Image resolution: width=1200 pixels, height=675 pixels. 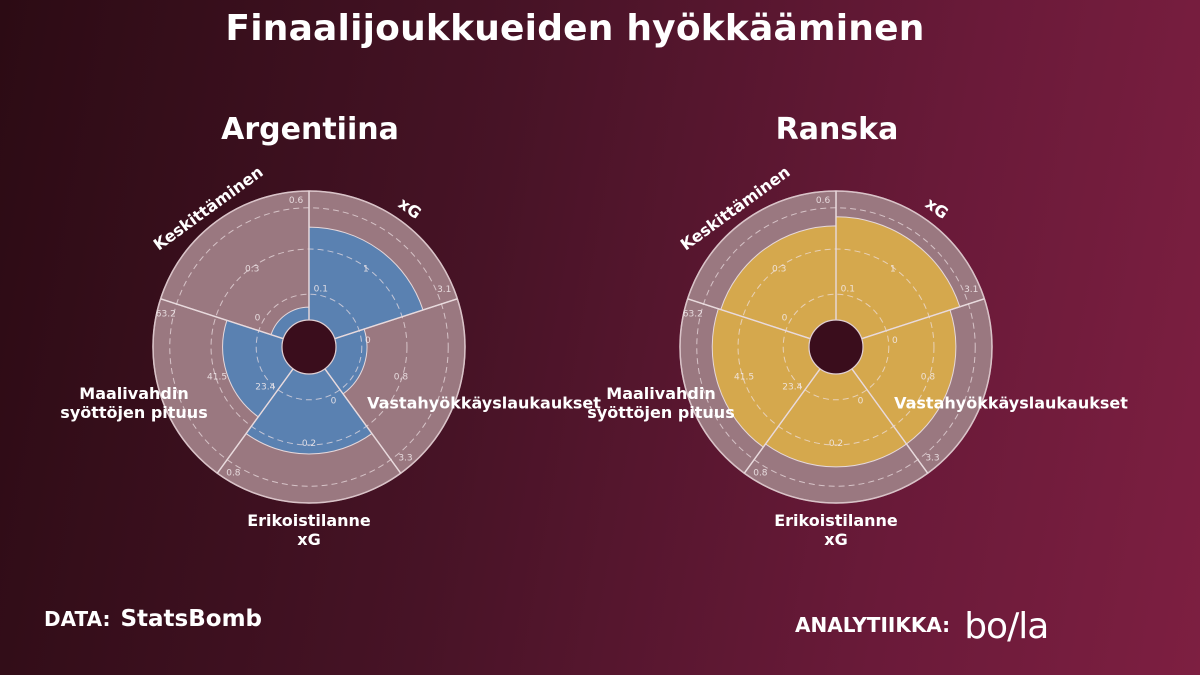 I want to click on analytics-credit: ANALYTIIKKA: bo/la, so click(x=922, y=626).